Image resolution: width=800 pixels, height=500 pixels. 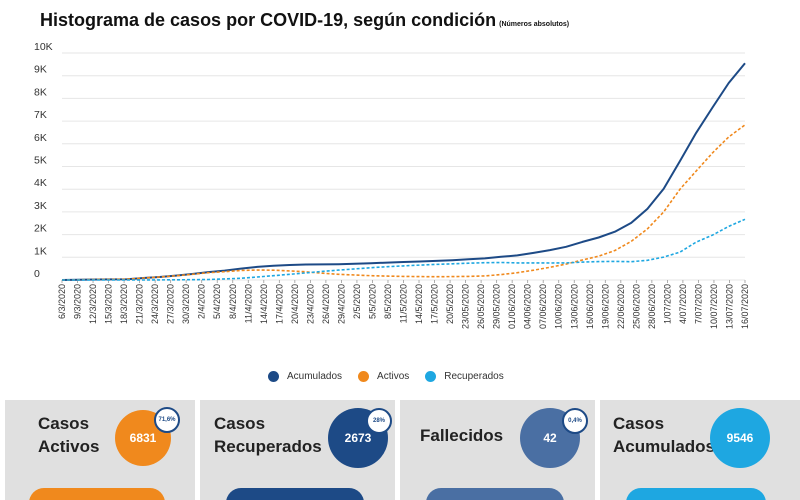 What do you see at coordinates (268, 435) in the screenshot?
I see `card-label: Casos Recuperados` at bounding box center [268, 435].